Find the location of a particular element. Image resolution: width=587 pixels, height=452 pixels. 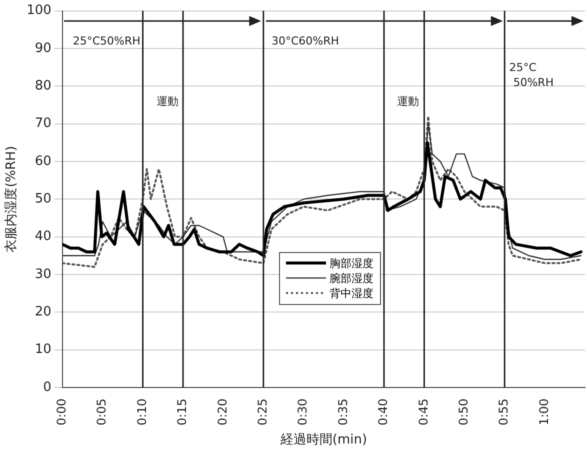

y-tick-label: 50 is located at coordinates (43, 199).